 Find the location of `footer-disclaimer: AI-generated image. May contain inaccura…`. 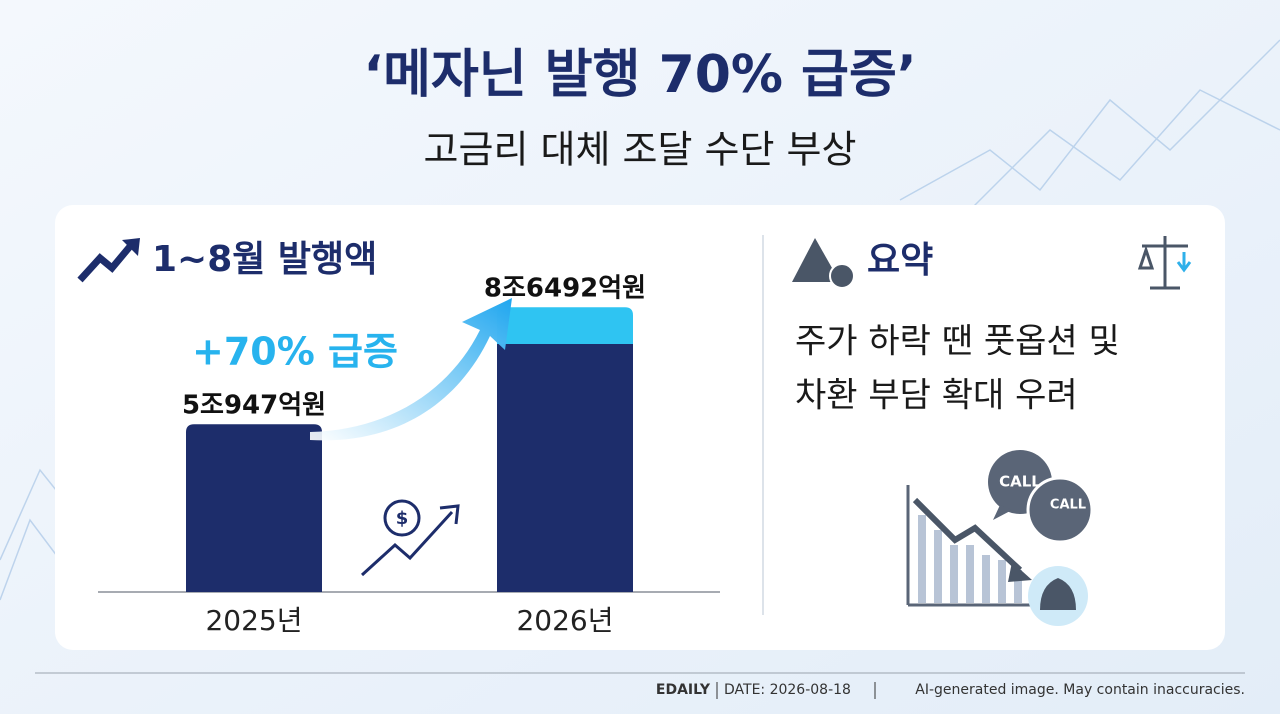

footer-disclaimer: AI-generated image. May contain inaccura… is located at coordinates (1080, 690).